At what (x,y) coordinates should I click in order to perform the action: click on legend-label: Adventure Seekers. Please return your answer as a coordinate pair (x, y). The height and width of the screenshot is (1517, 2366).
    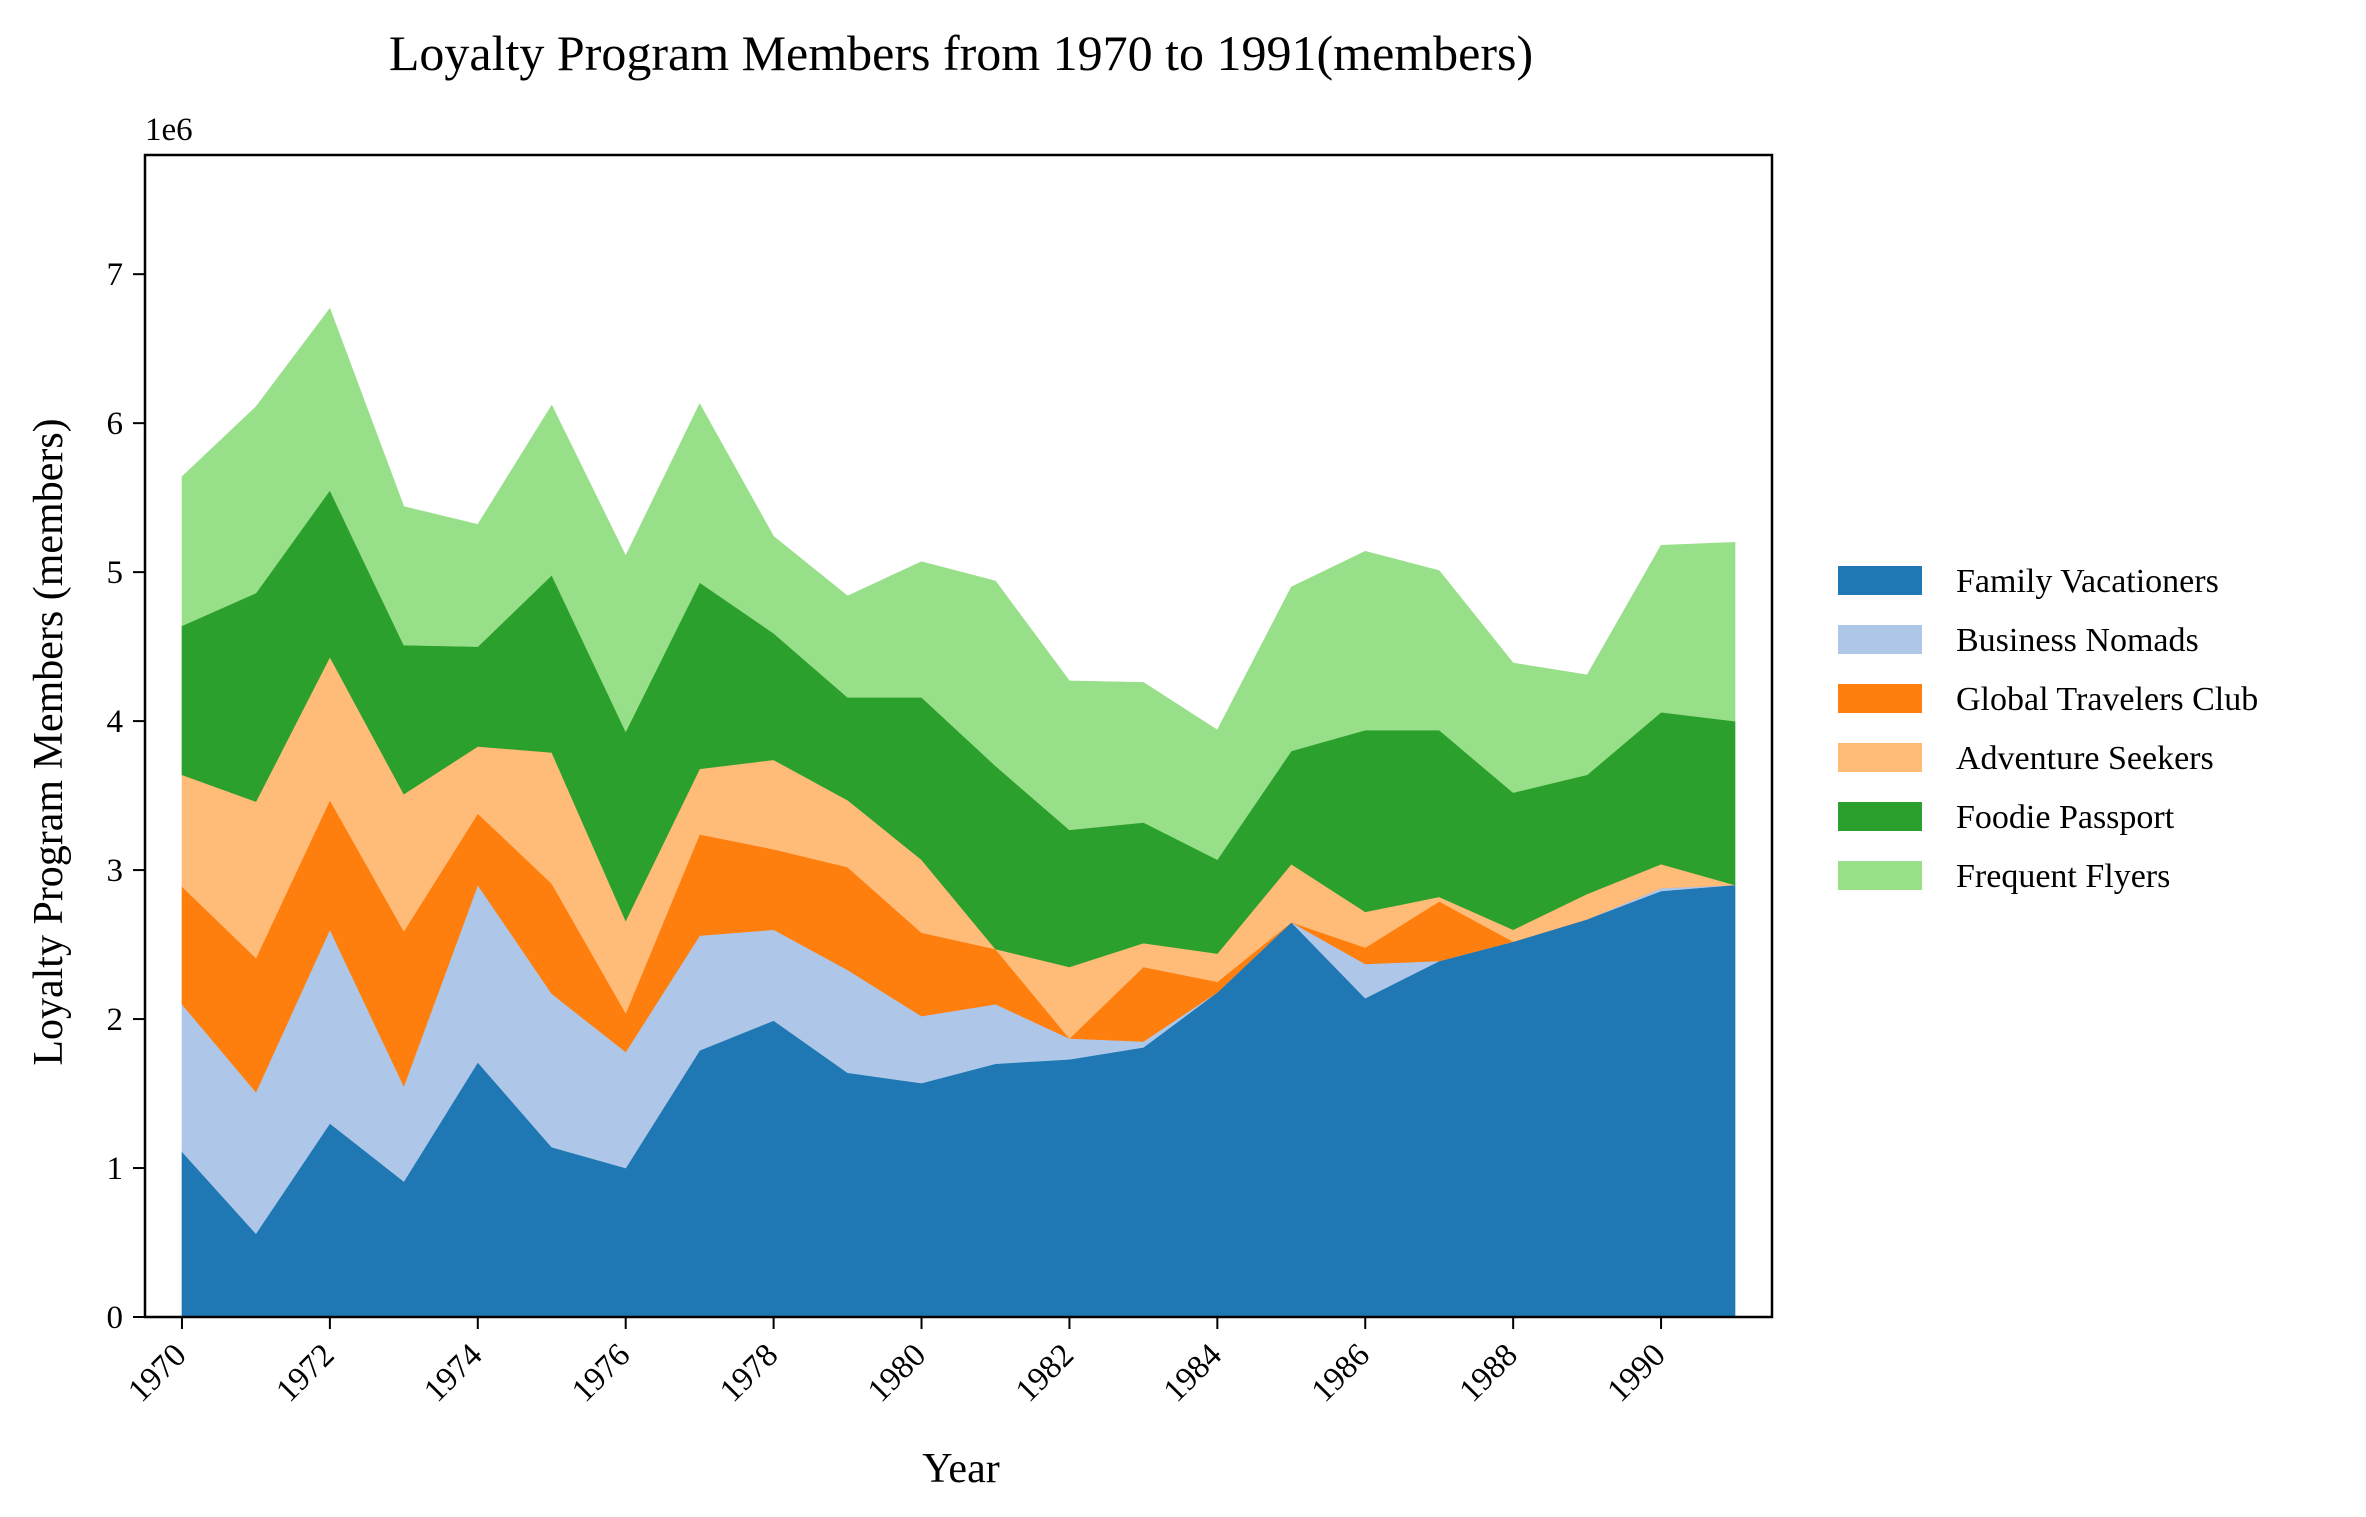
    Looking at the image, I should click on (2085, 758).